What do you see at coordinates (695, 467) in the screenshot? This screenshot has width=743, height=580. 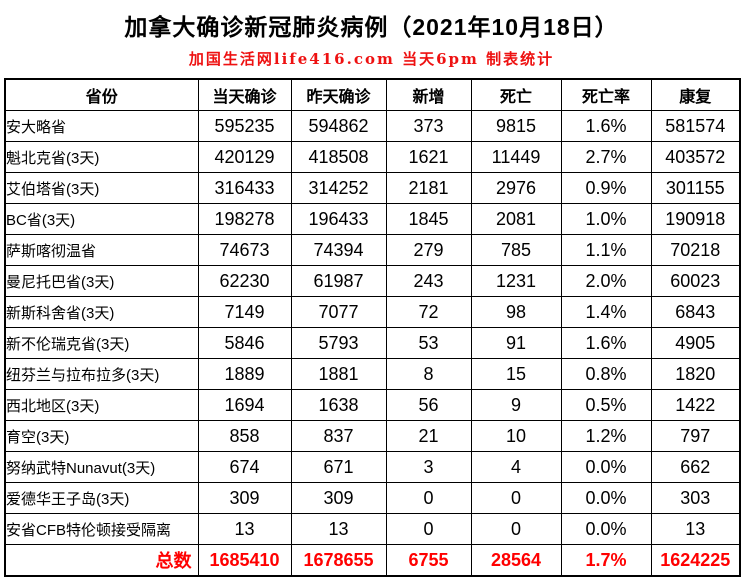 I see `value-cell: 662` at bounding box center [695, 467].